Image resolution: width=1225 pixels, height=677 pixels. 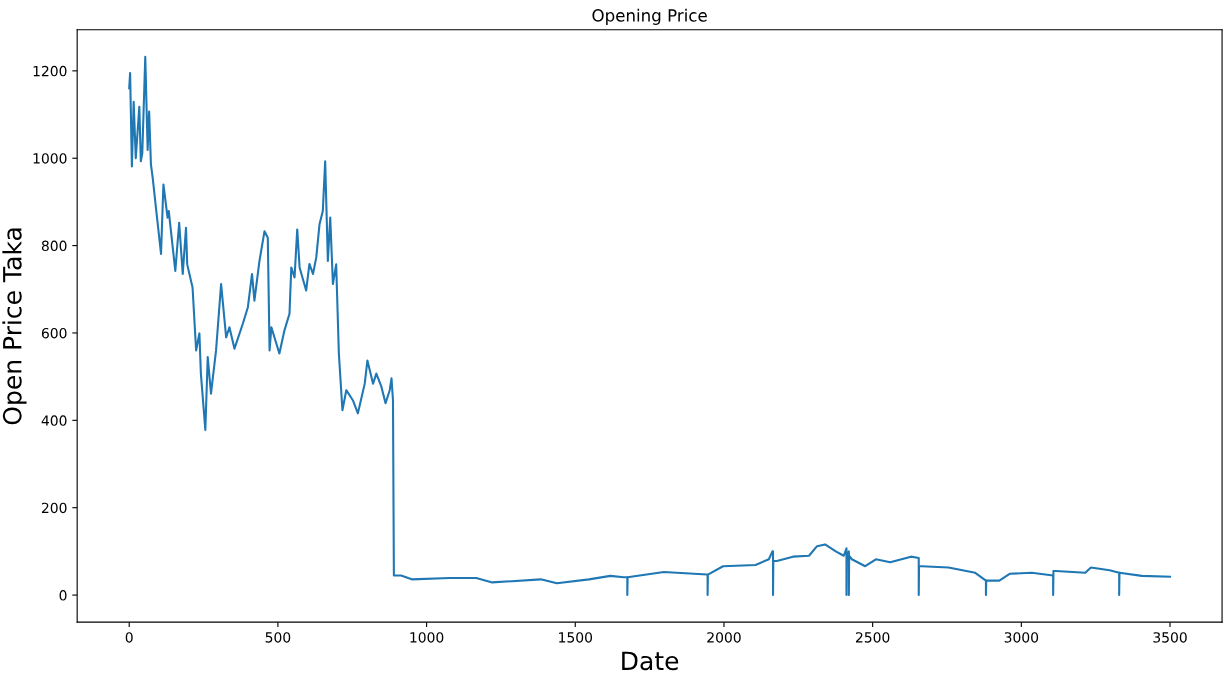 What do you see at coordinates (1170, 637) in the screenshot?
I see `x-tick-label: 3500` at bounding box center [1170, 637].